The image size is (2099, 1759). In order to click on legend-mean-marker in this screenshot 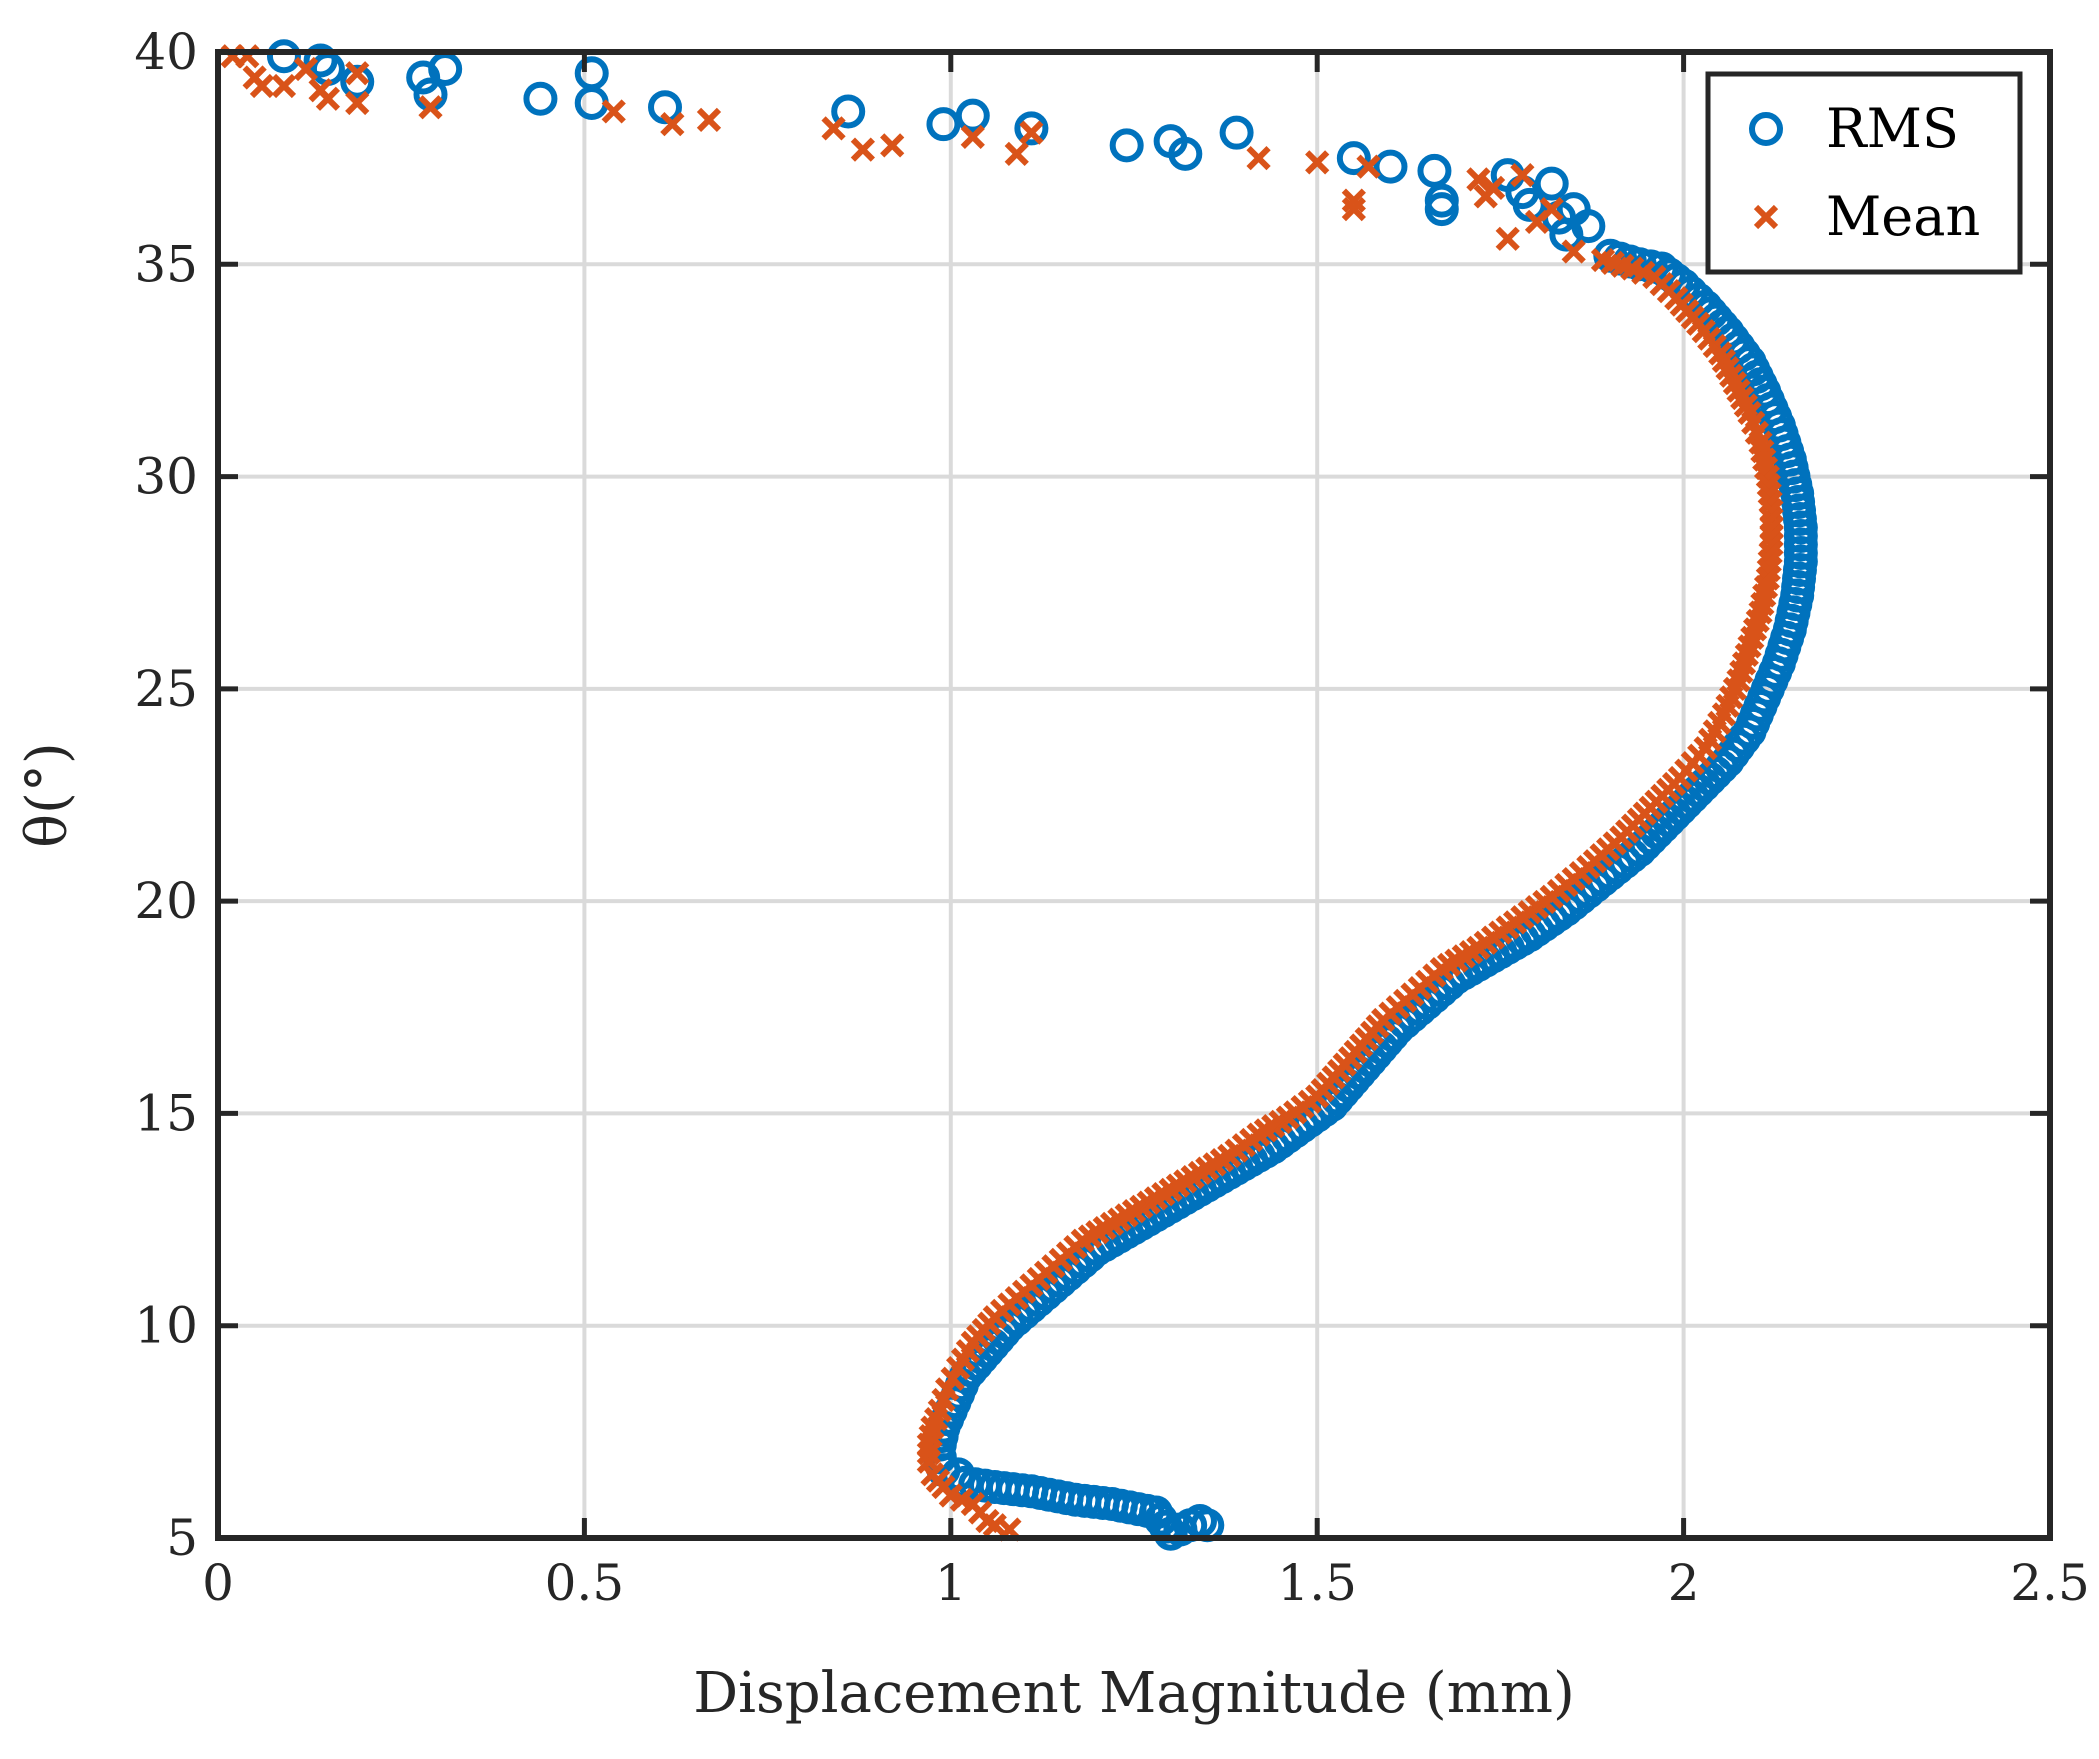, I will do `click(1766, 217)`.